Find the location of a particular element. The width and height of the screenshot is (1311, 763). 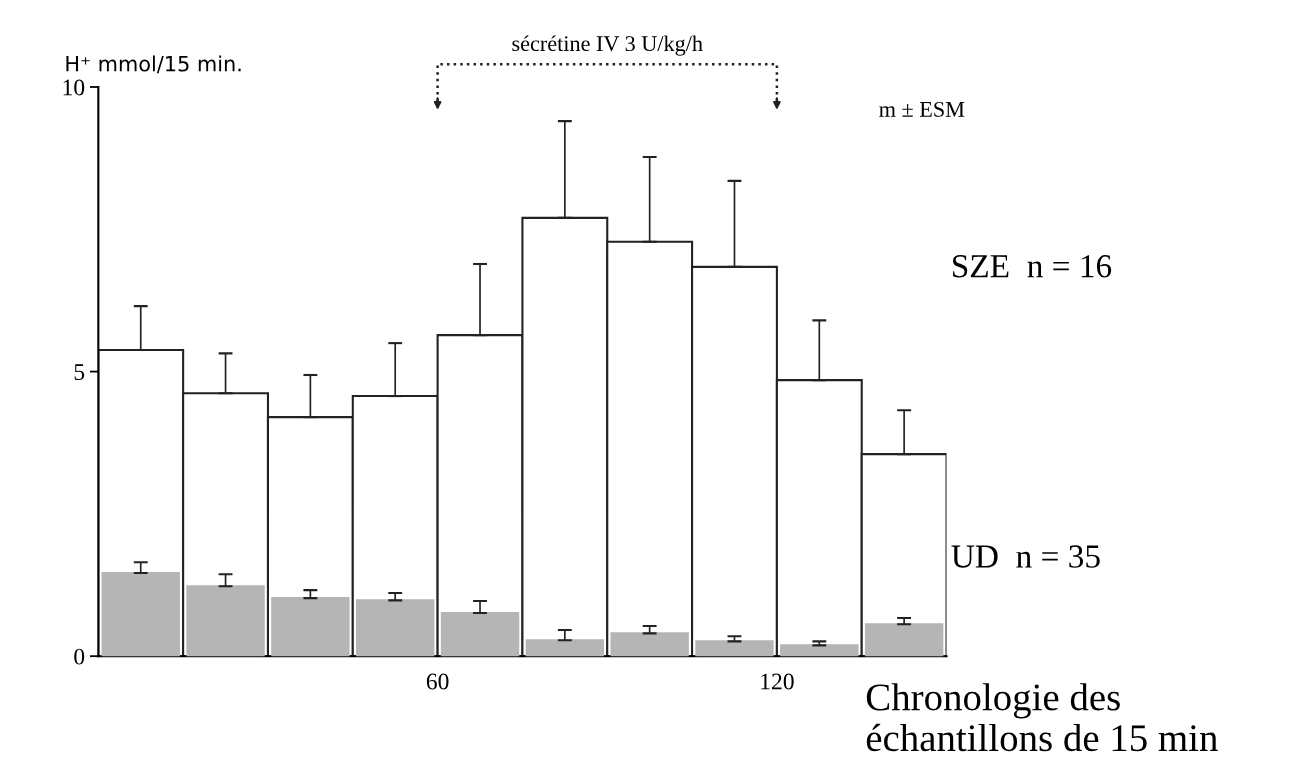

text: SZE n = 16 is located at coordinates (1032, 266).